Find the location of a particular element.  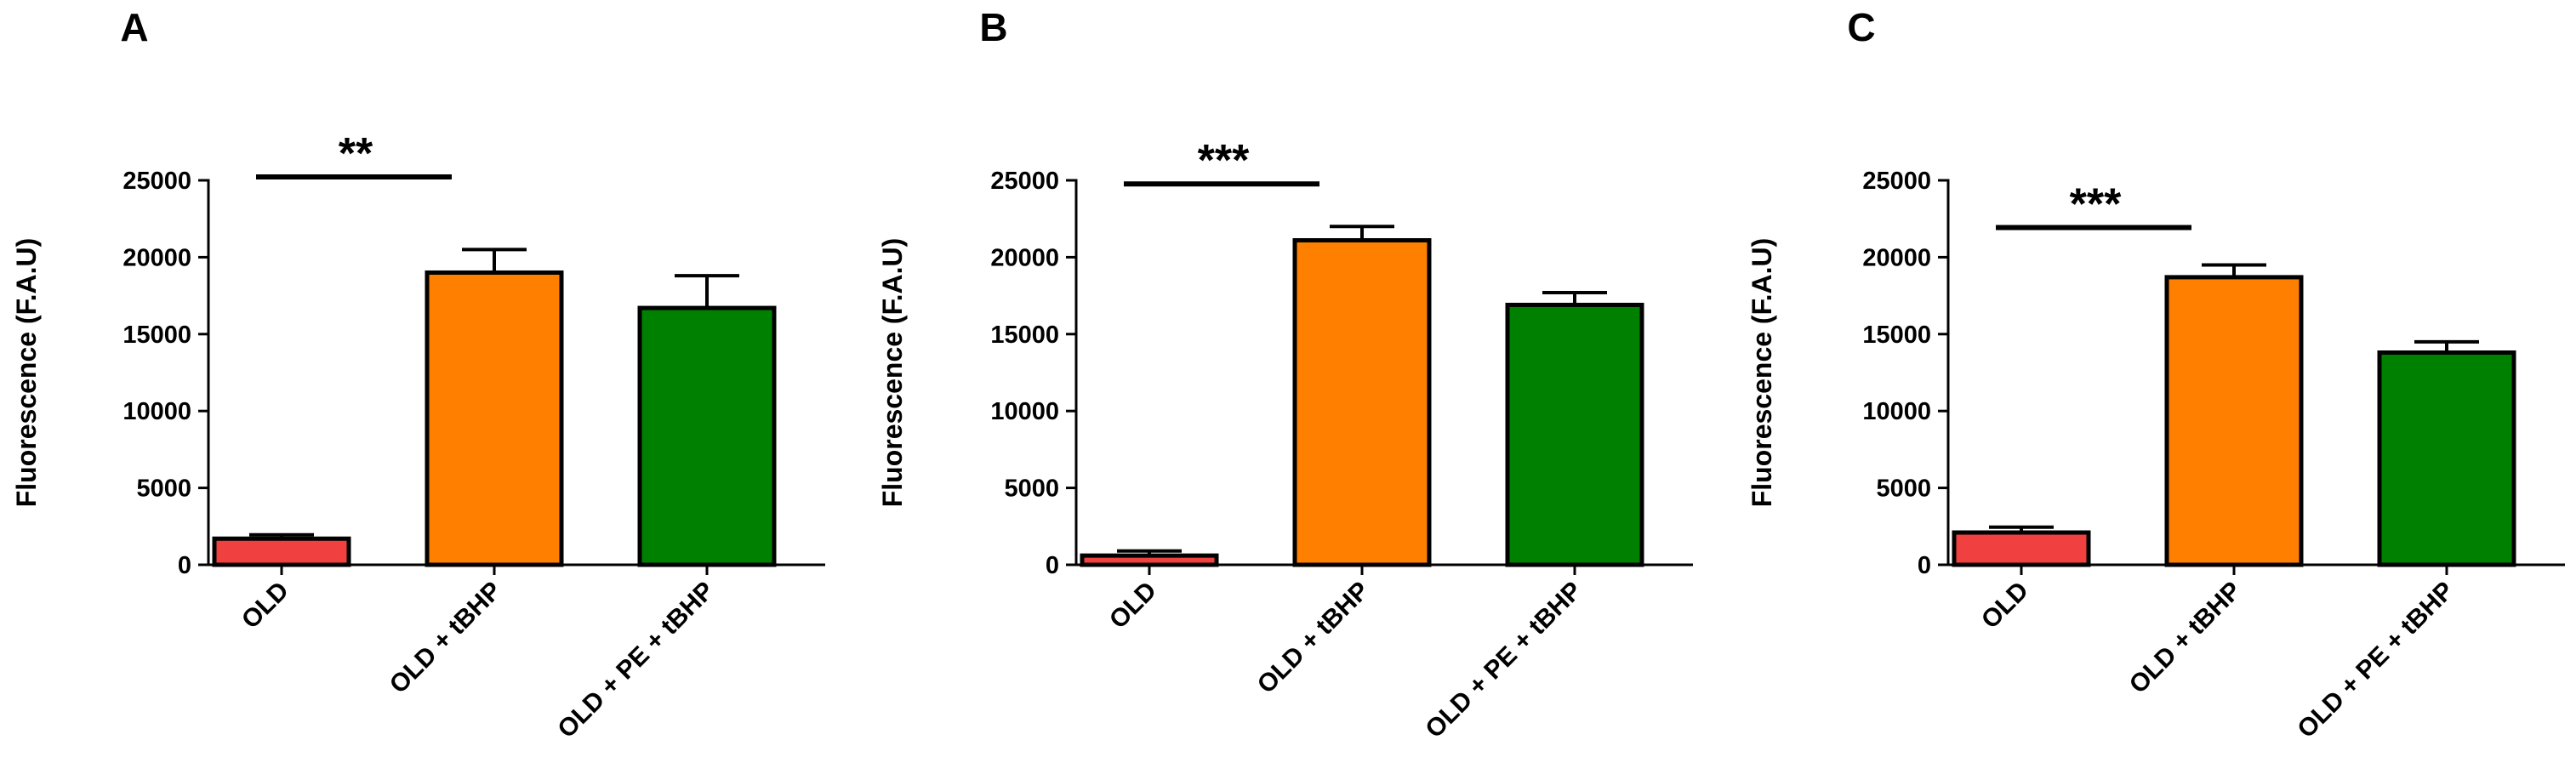

panel-letter: C is located at coordinates (1861, 27).